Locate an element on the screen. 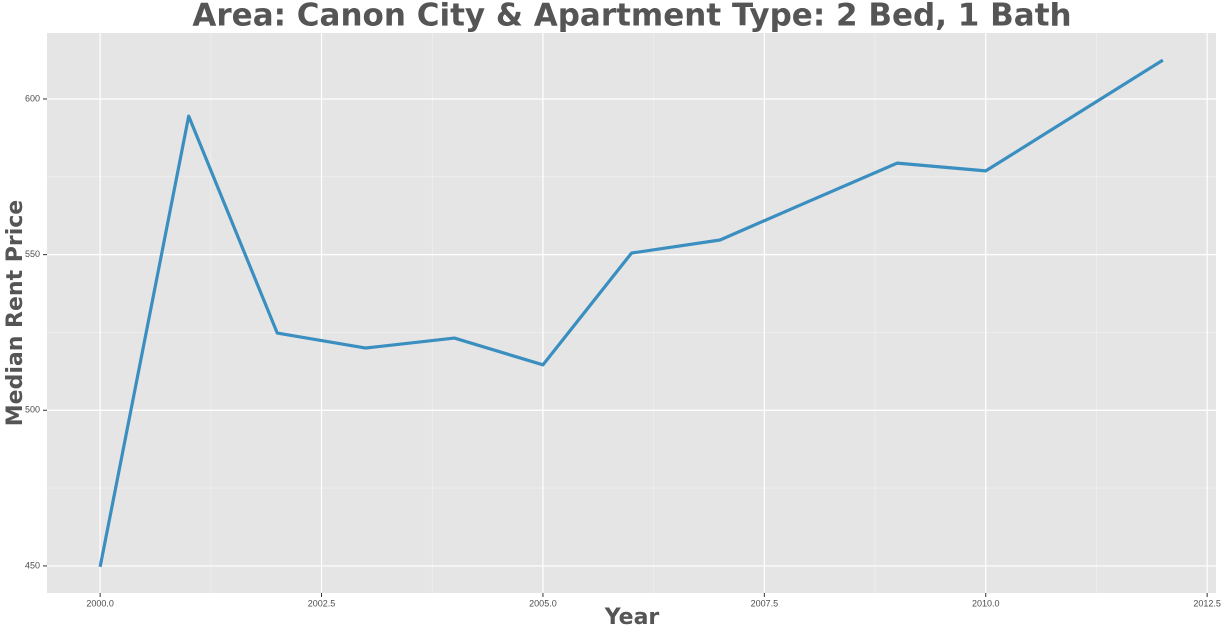  x-tick-label: 2000.0 is located at coordinates (100, 603).